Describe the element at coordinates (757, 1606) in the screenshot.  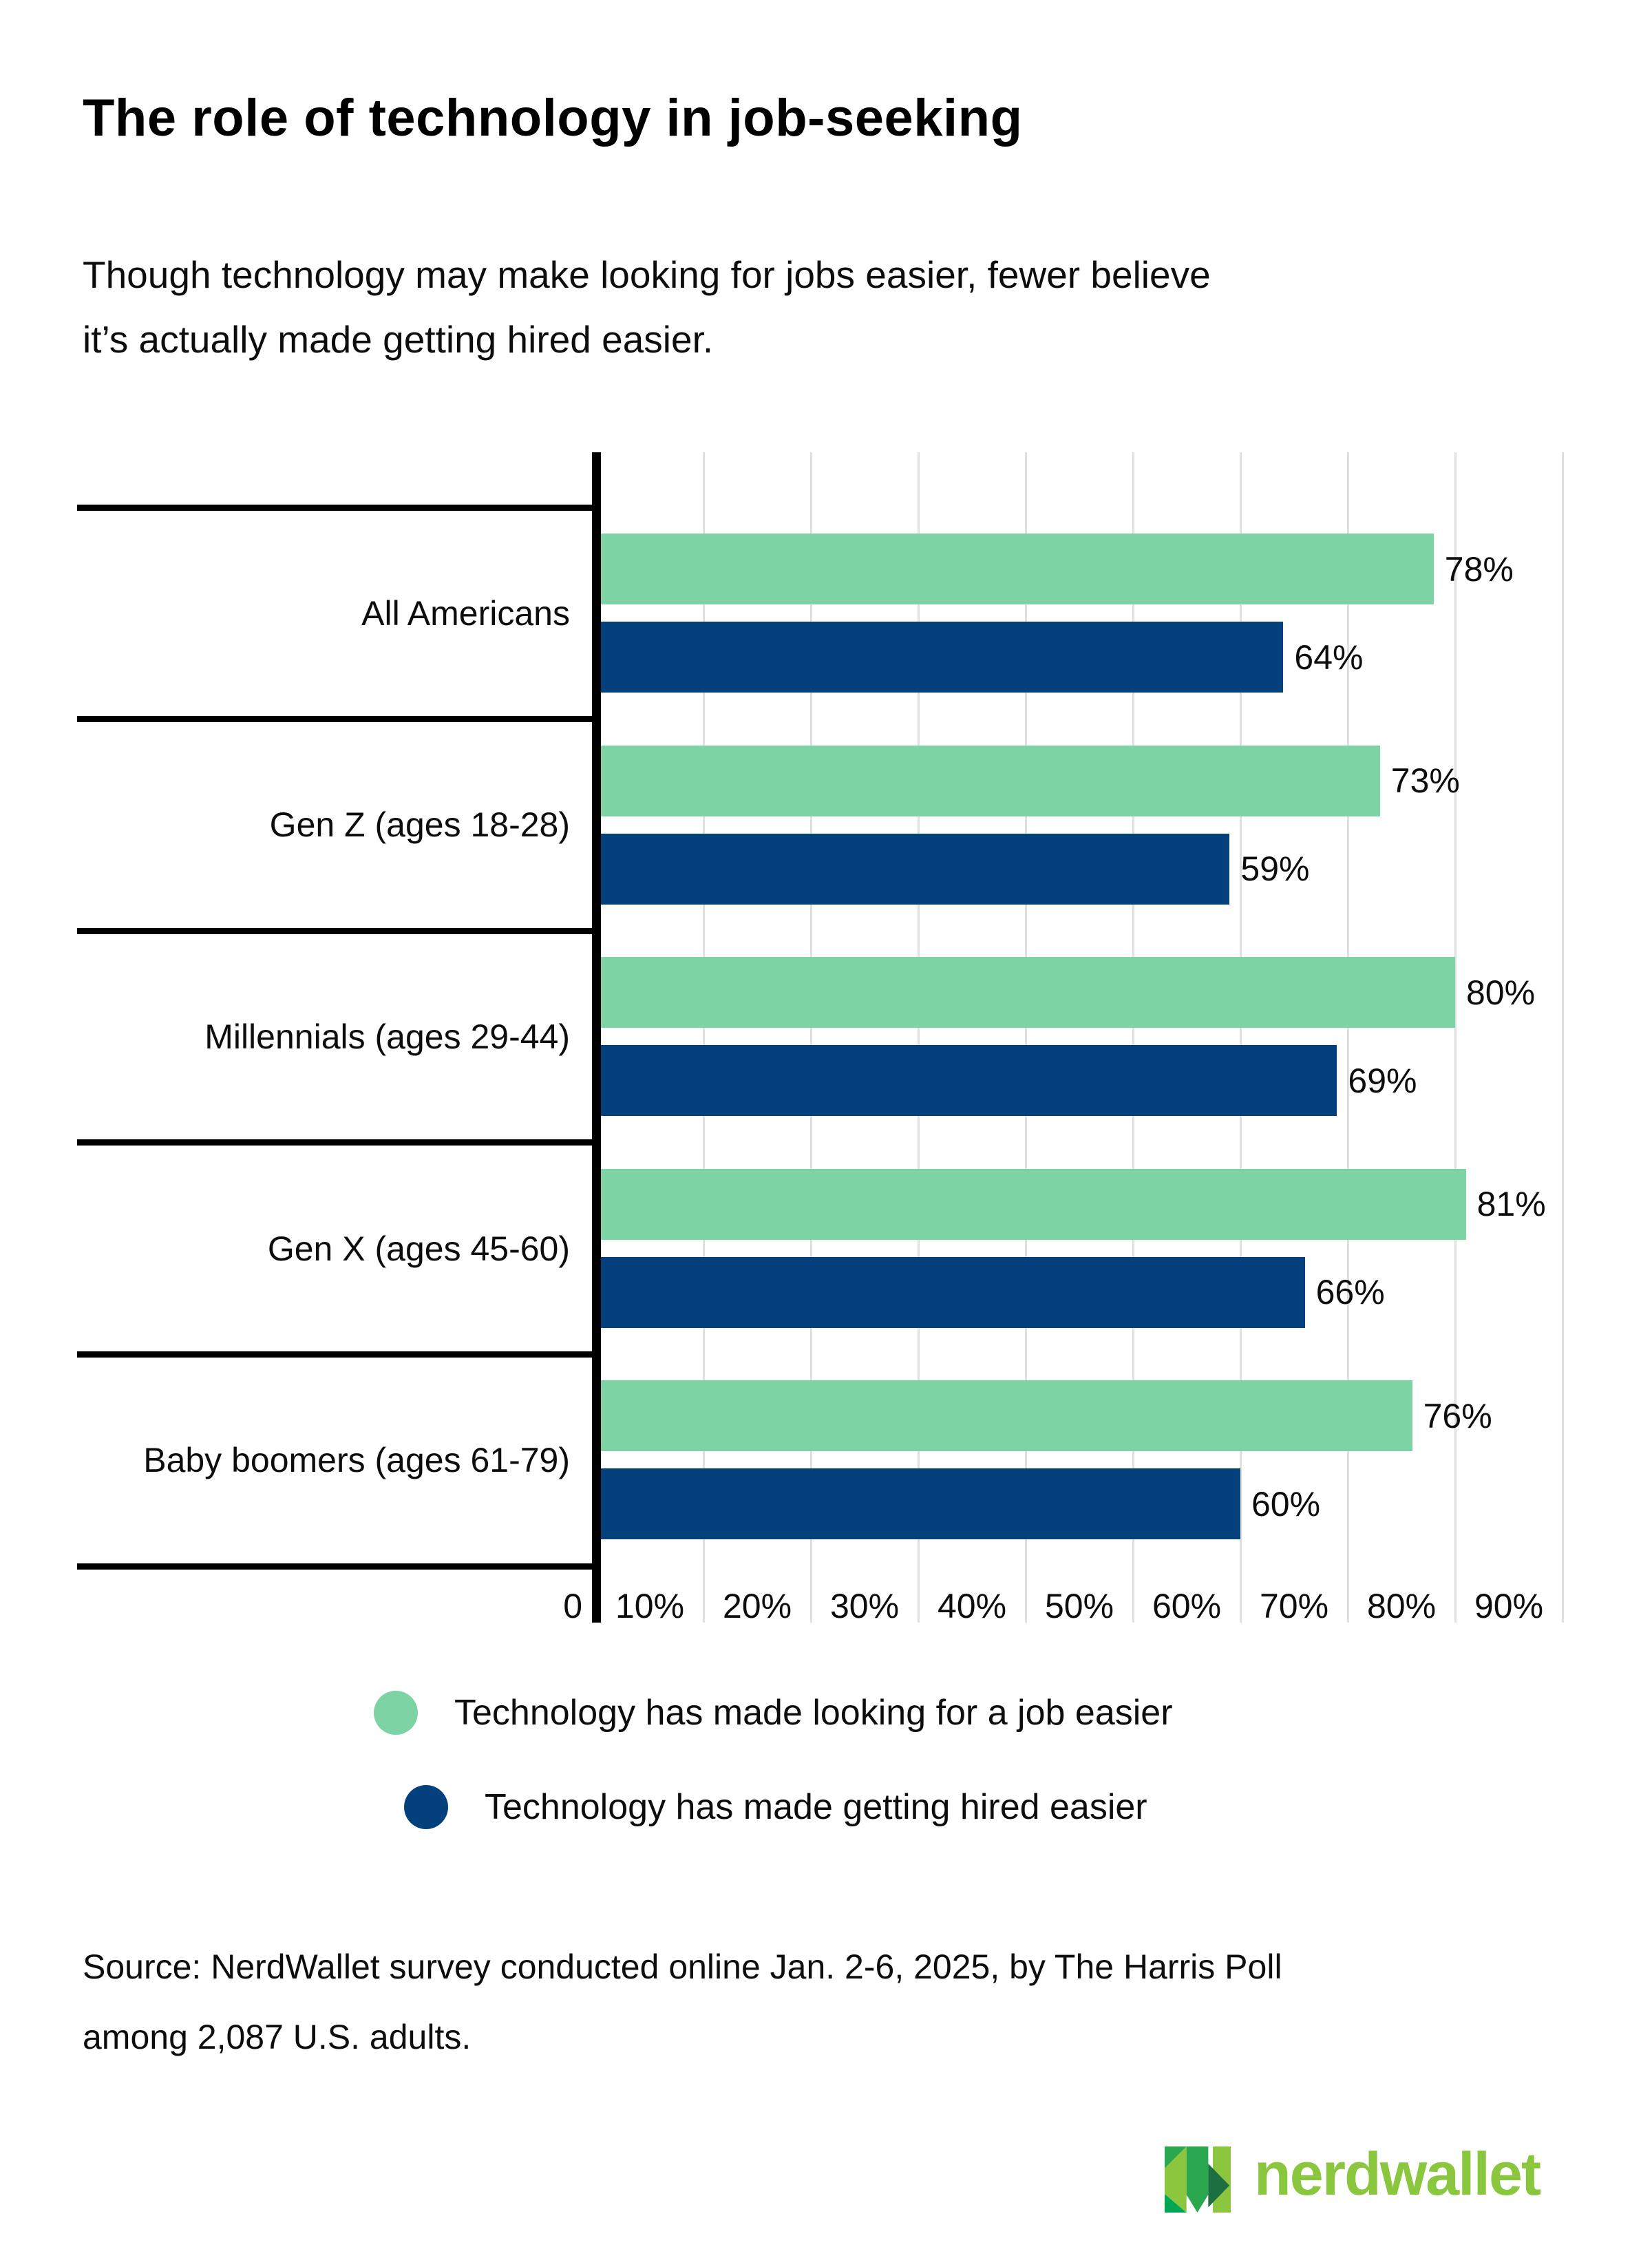
I see `x-tick-20: 20%` at that location.